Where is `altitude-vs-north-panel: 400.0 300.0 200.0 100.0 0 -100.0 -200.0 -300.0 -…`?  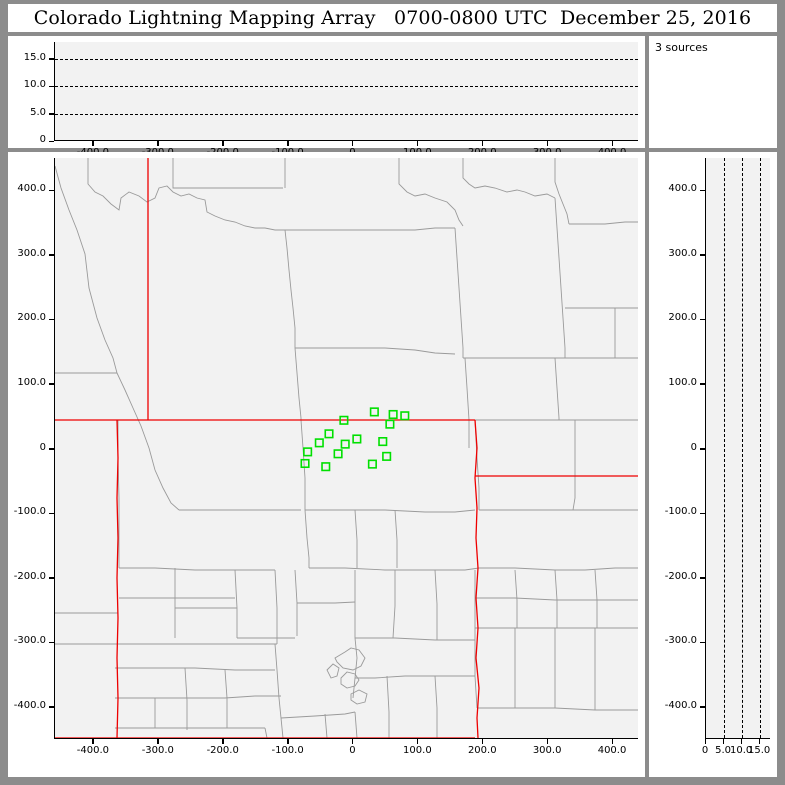
altitude-vs-north-panel: 400.0 300.0 200.0 100.0 0 -100.0 -200.0 -300.0 -… is located at coordinates (713, 464).